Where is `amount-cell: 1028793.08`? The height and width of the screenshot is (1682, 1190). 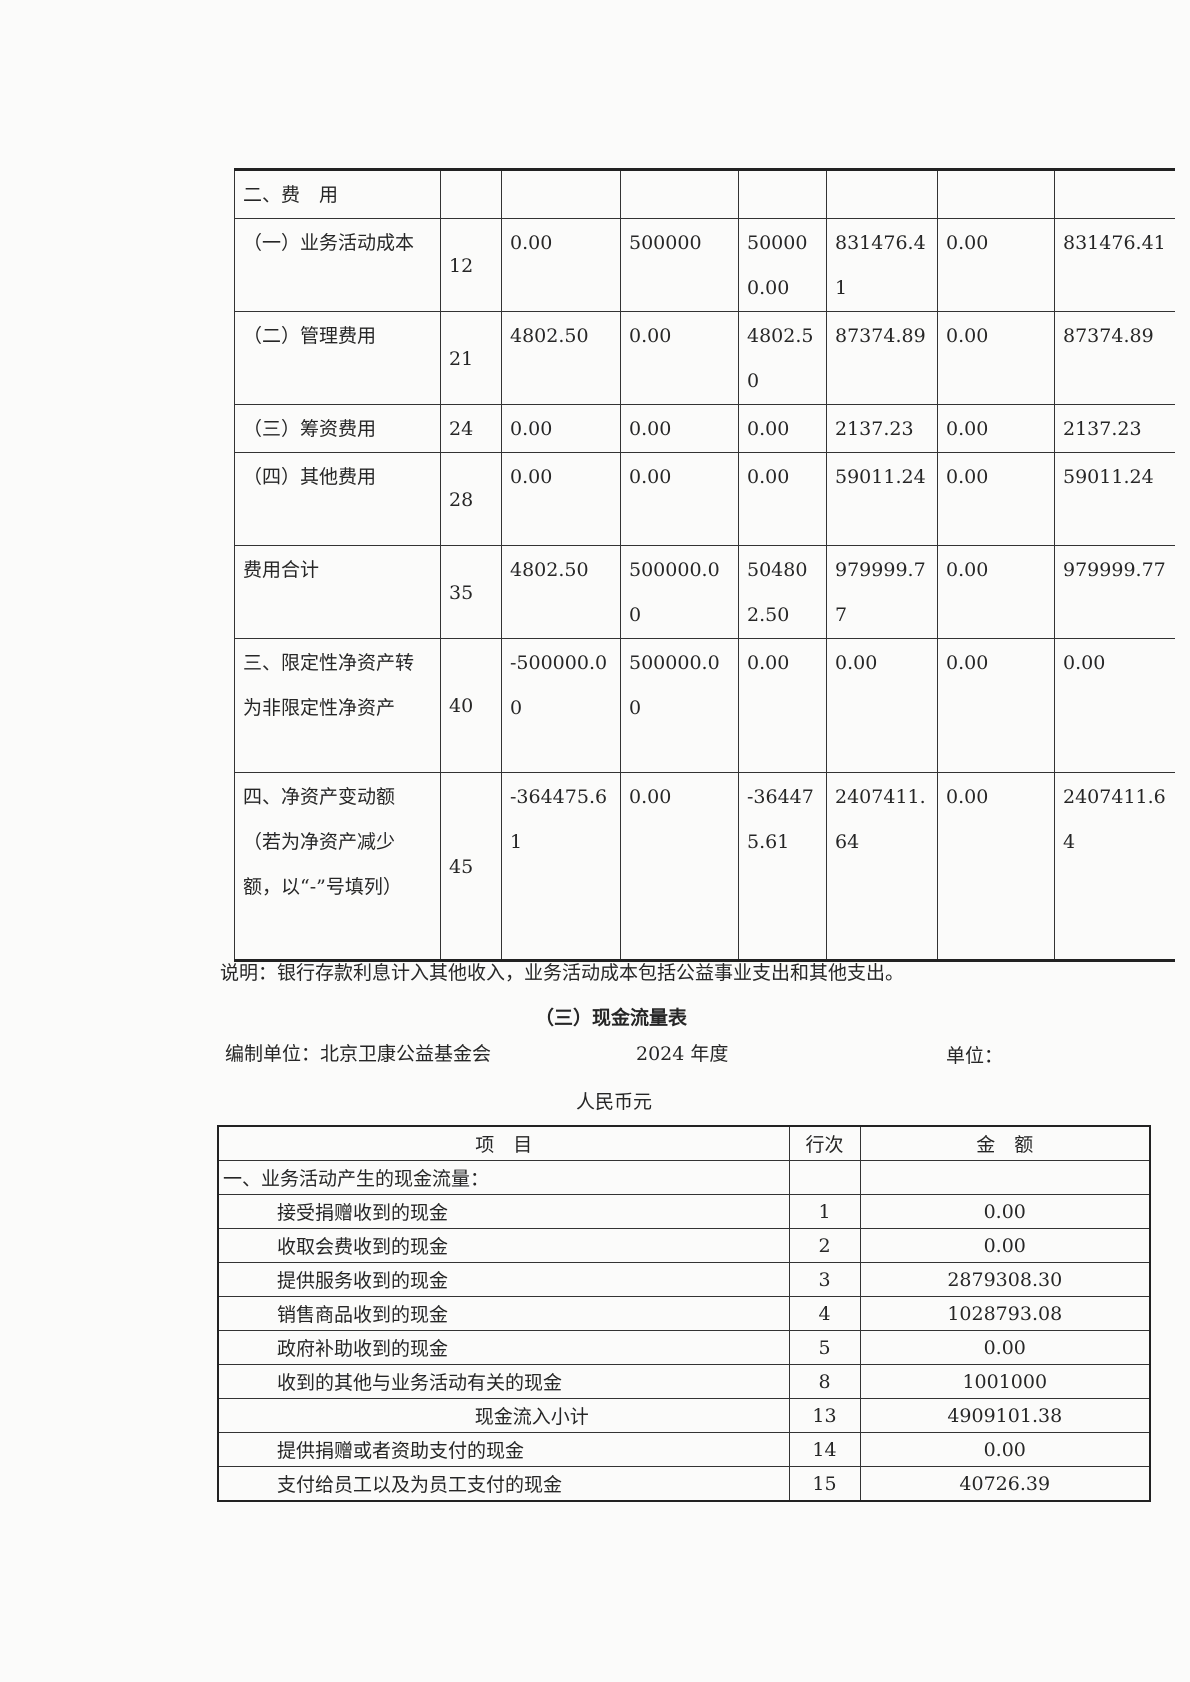
amount-cell: 1028793.08 is located at coordinates (1005, 1313).